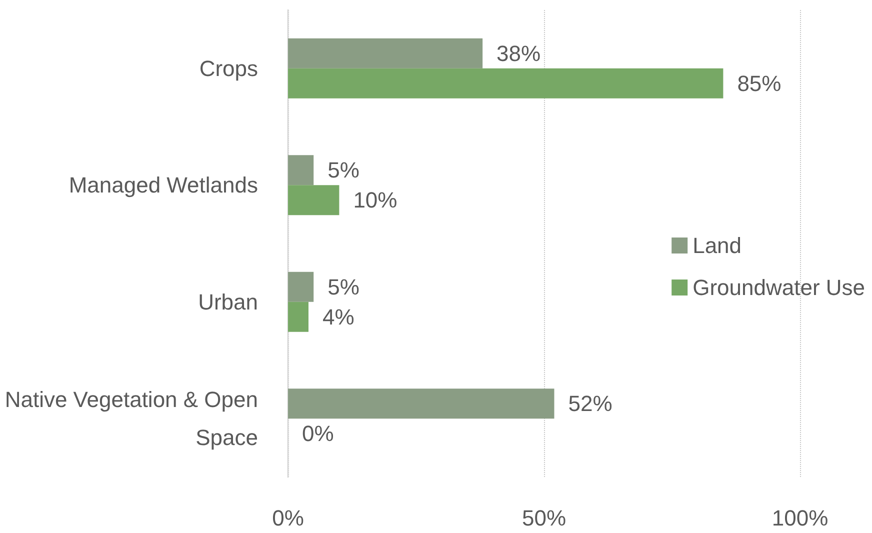 The image size is (872, 533). I want to click on x-tick-label: 50%, so click(544, 518).